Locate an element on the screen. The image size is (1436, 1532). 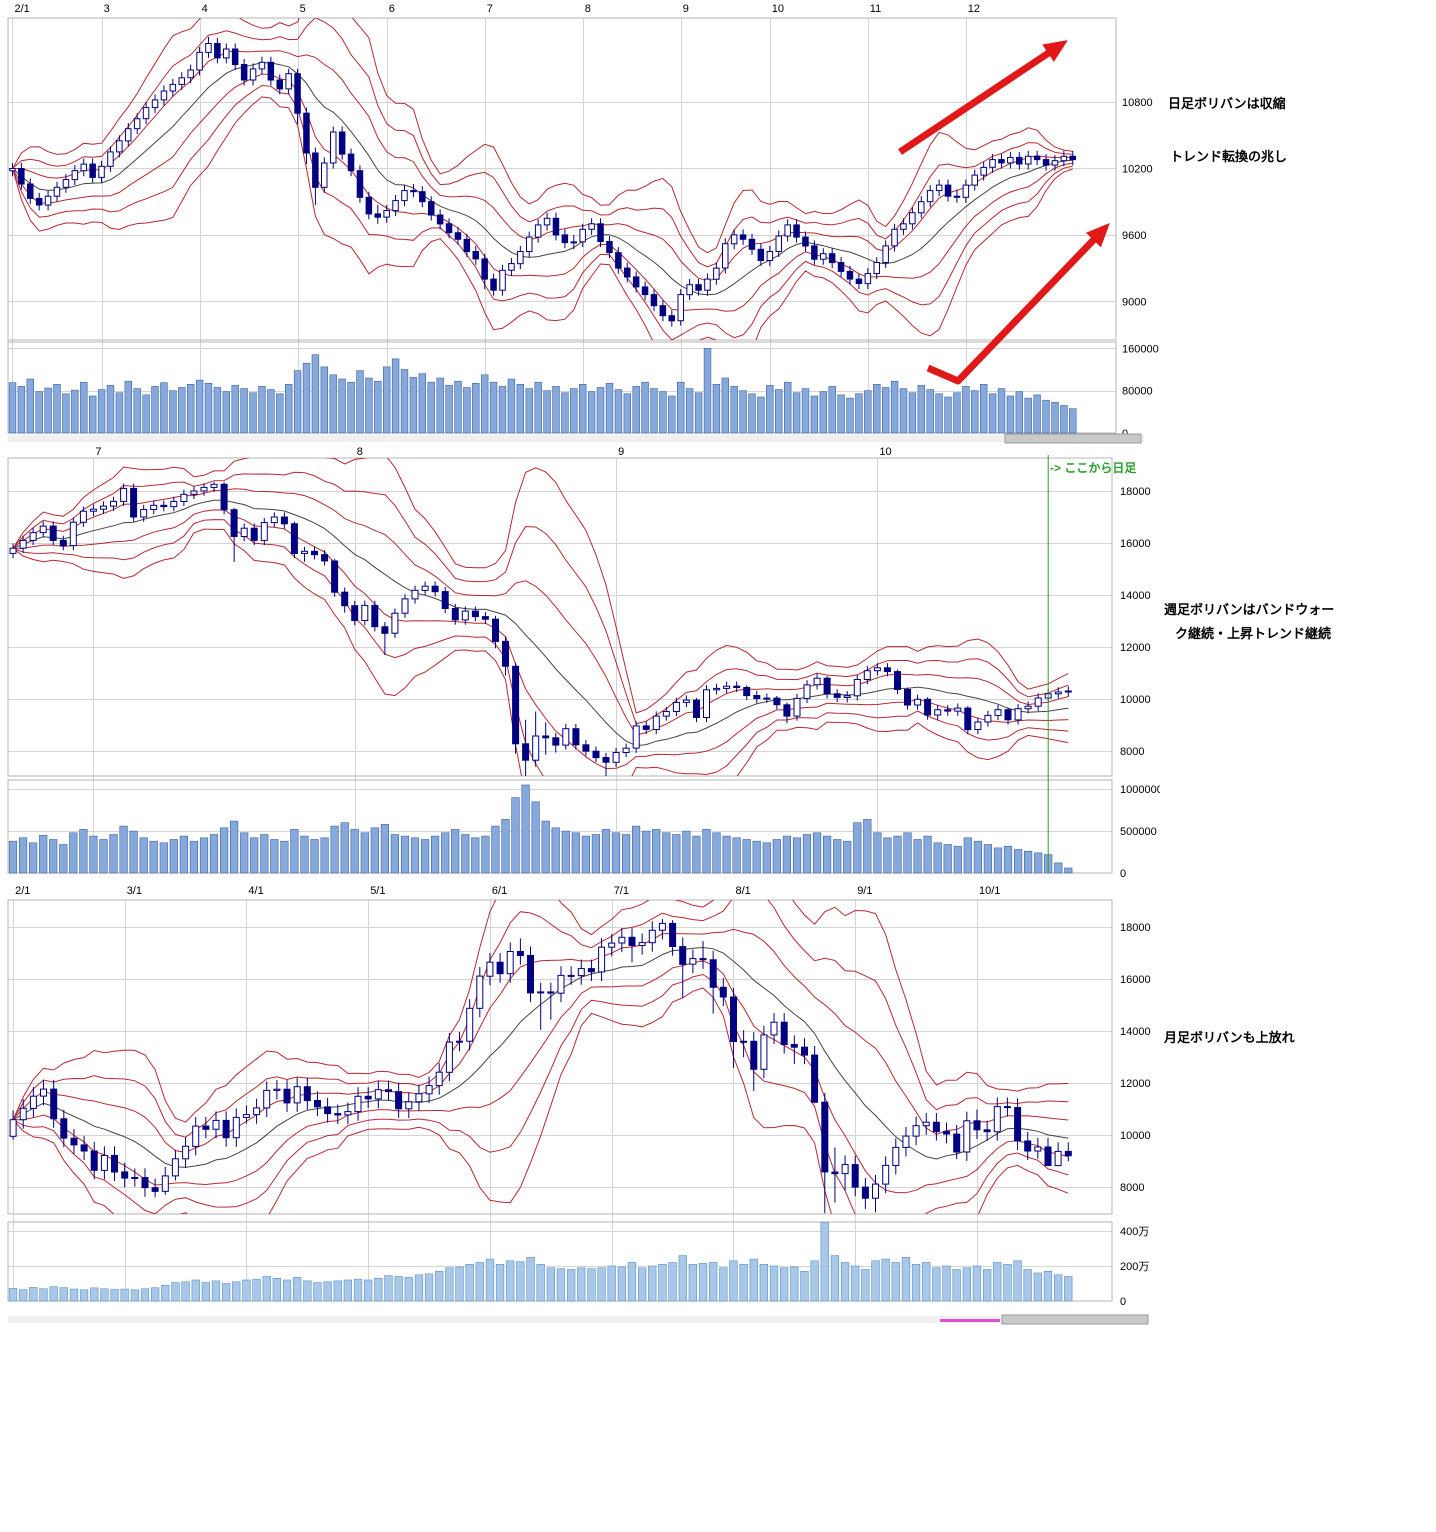
svg-text: 5/1 is located at coordinates (377, 891).